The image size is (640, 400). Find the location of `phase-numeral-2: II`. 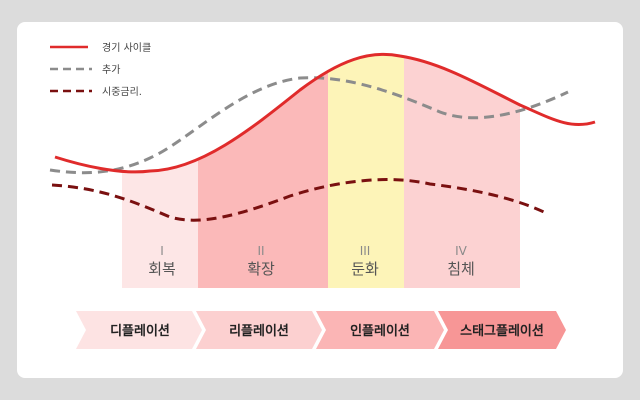

phase-numeral-2: II is located at coordinates (260, 251).